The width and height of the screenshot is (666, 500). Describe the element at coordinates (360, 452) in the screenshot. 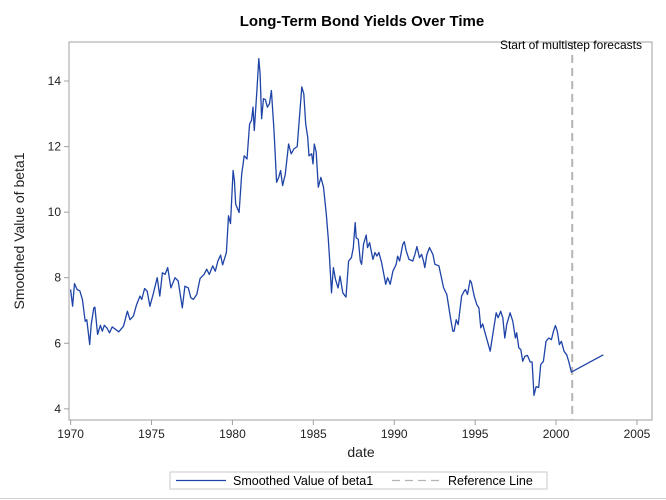

I see `x-axis-label: date` at that location.